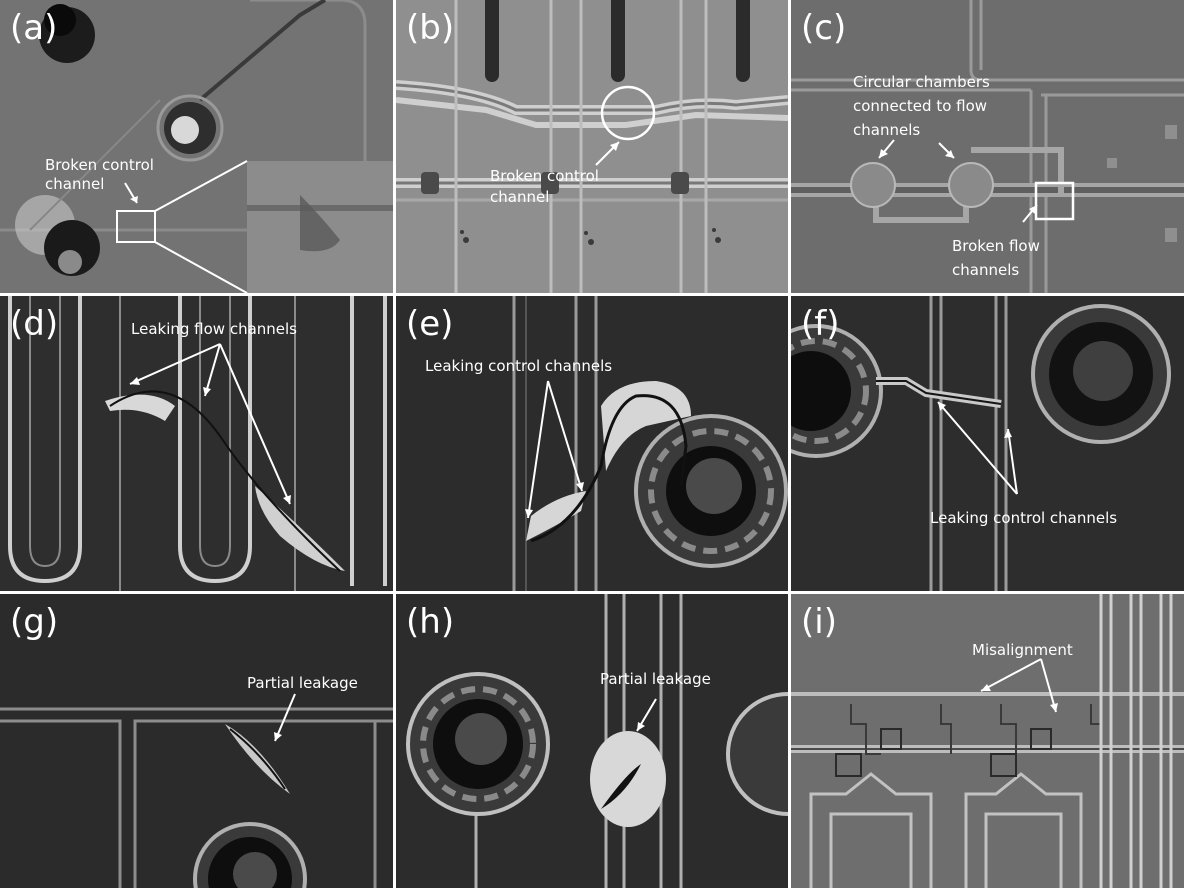 The image size is (1184, 888). I want to click on panel-d: (d) Leaking flow channels, so click(196, 443).